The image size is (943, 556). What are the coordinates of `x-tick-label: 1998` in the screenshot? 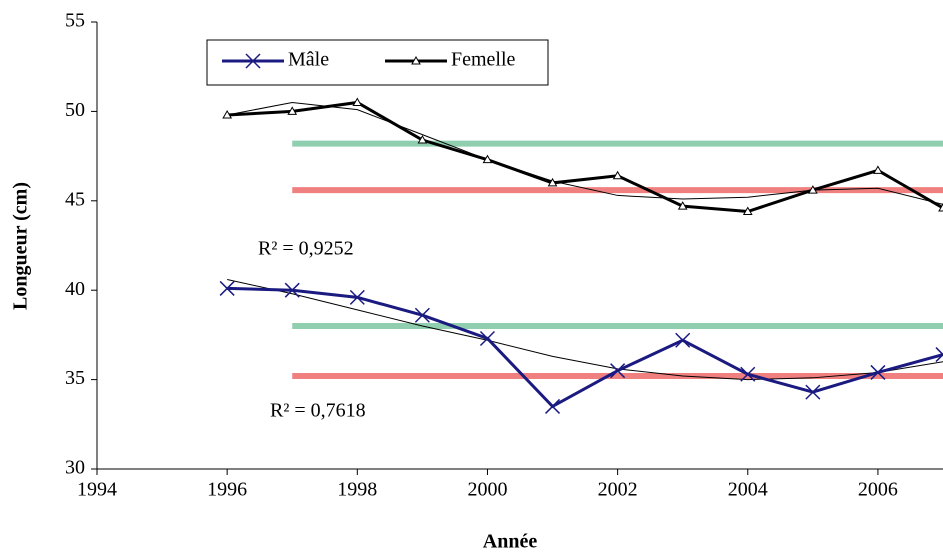 It's located at (357, 490).